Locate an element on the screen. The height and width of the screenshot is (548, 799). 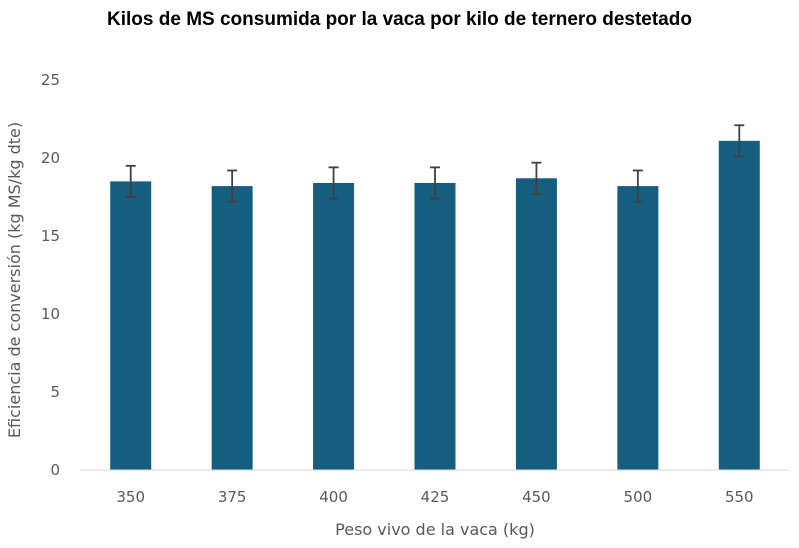
y-tick-label: 10 is located at coordinates (50, 314).